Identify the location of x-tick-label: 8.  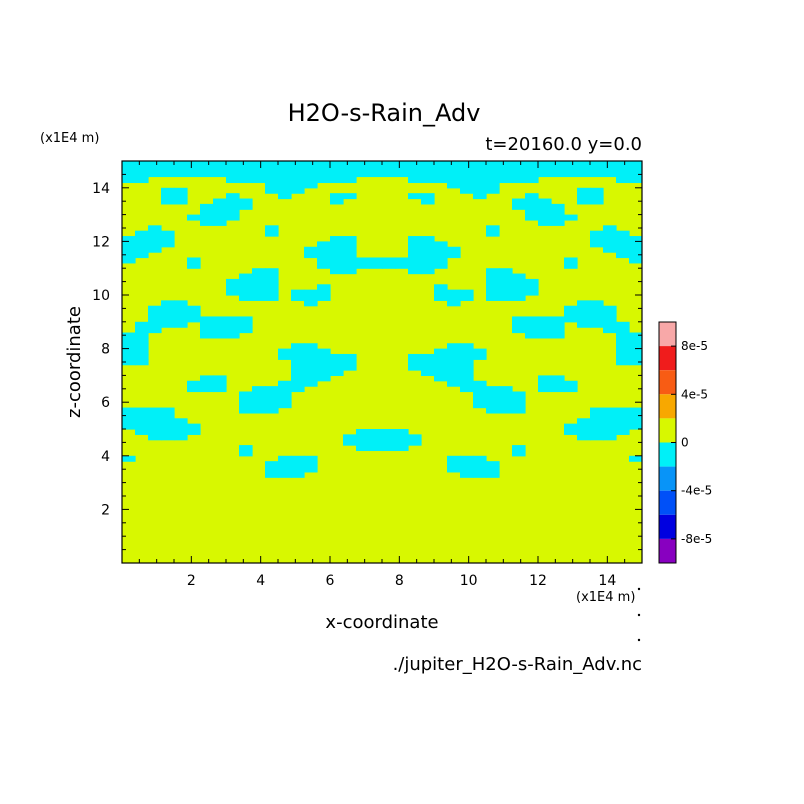
(399, 581).